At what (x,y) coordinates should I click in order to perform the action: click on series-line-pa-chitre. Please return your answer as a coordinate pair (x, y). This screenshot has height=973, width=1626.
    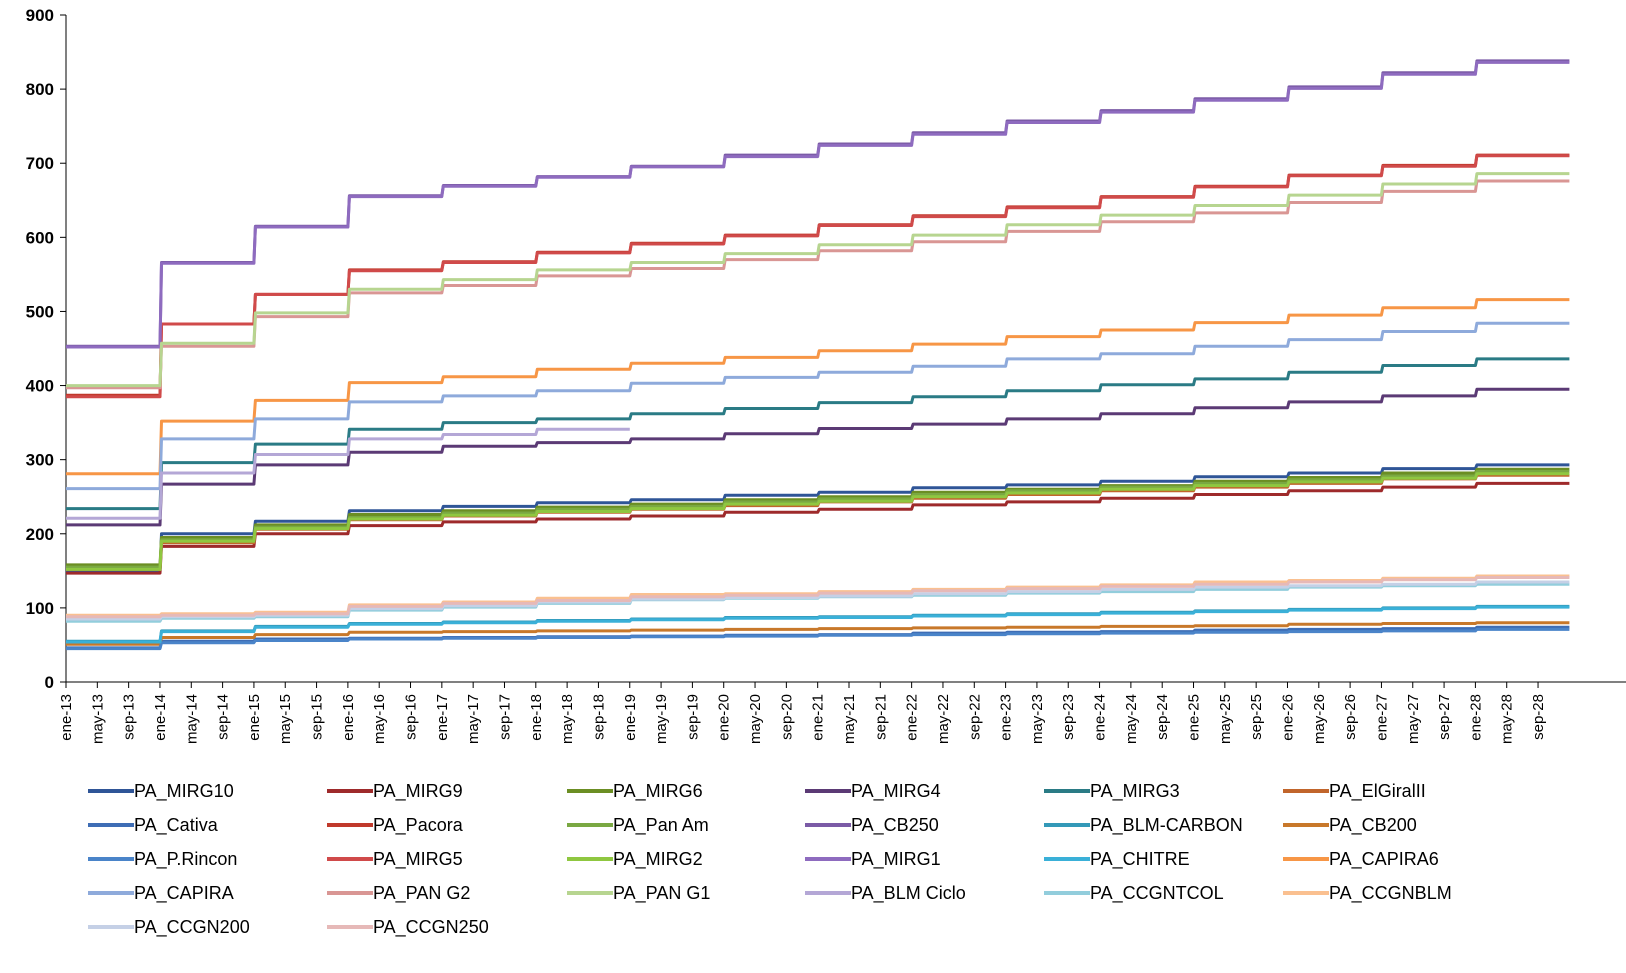
    Looking at the image, I should click on (818, 624).